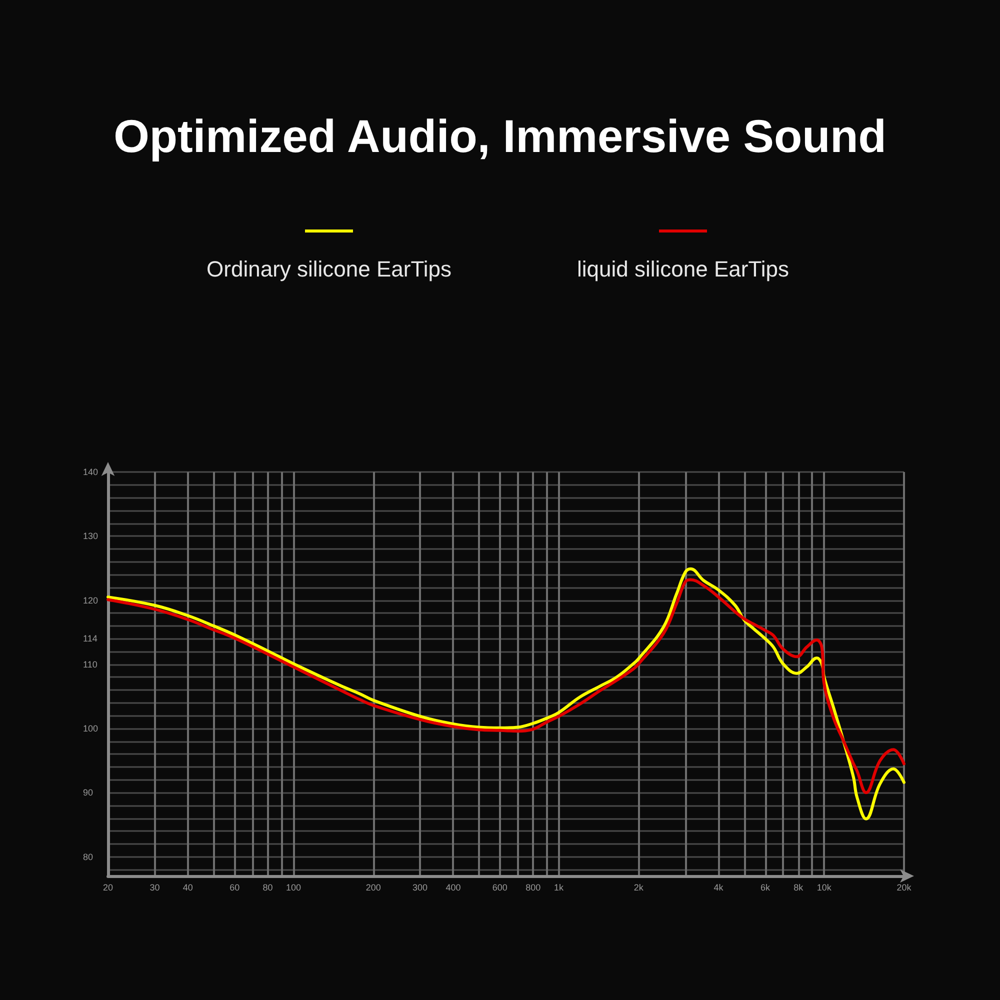 The height and width of the screenshot is (1000, 1000). What do you see at coordinates (90, 639) in the screenshot?
I see `y-tick-label: 114` at bounding box center [90, 639].